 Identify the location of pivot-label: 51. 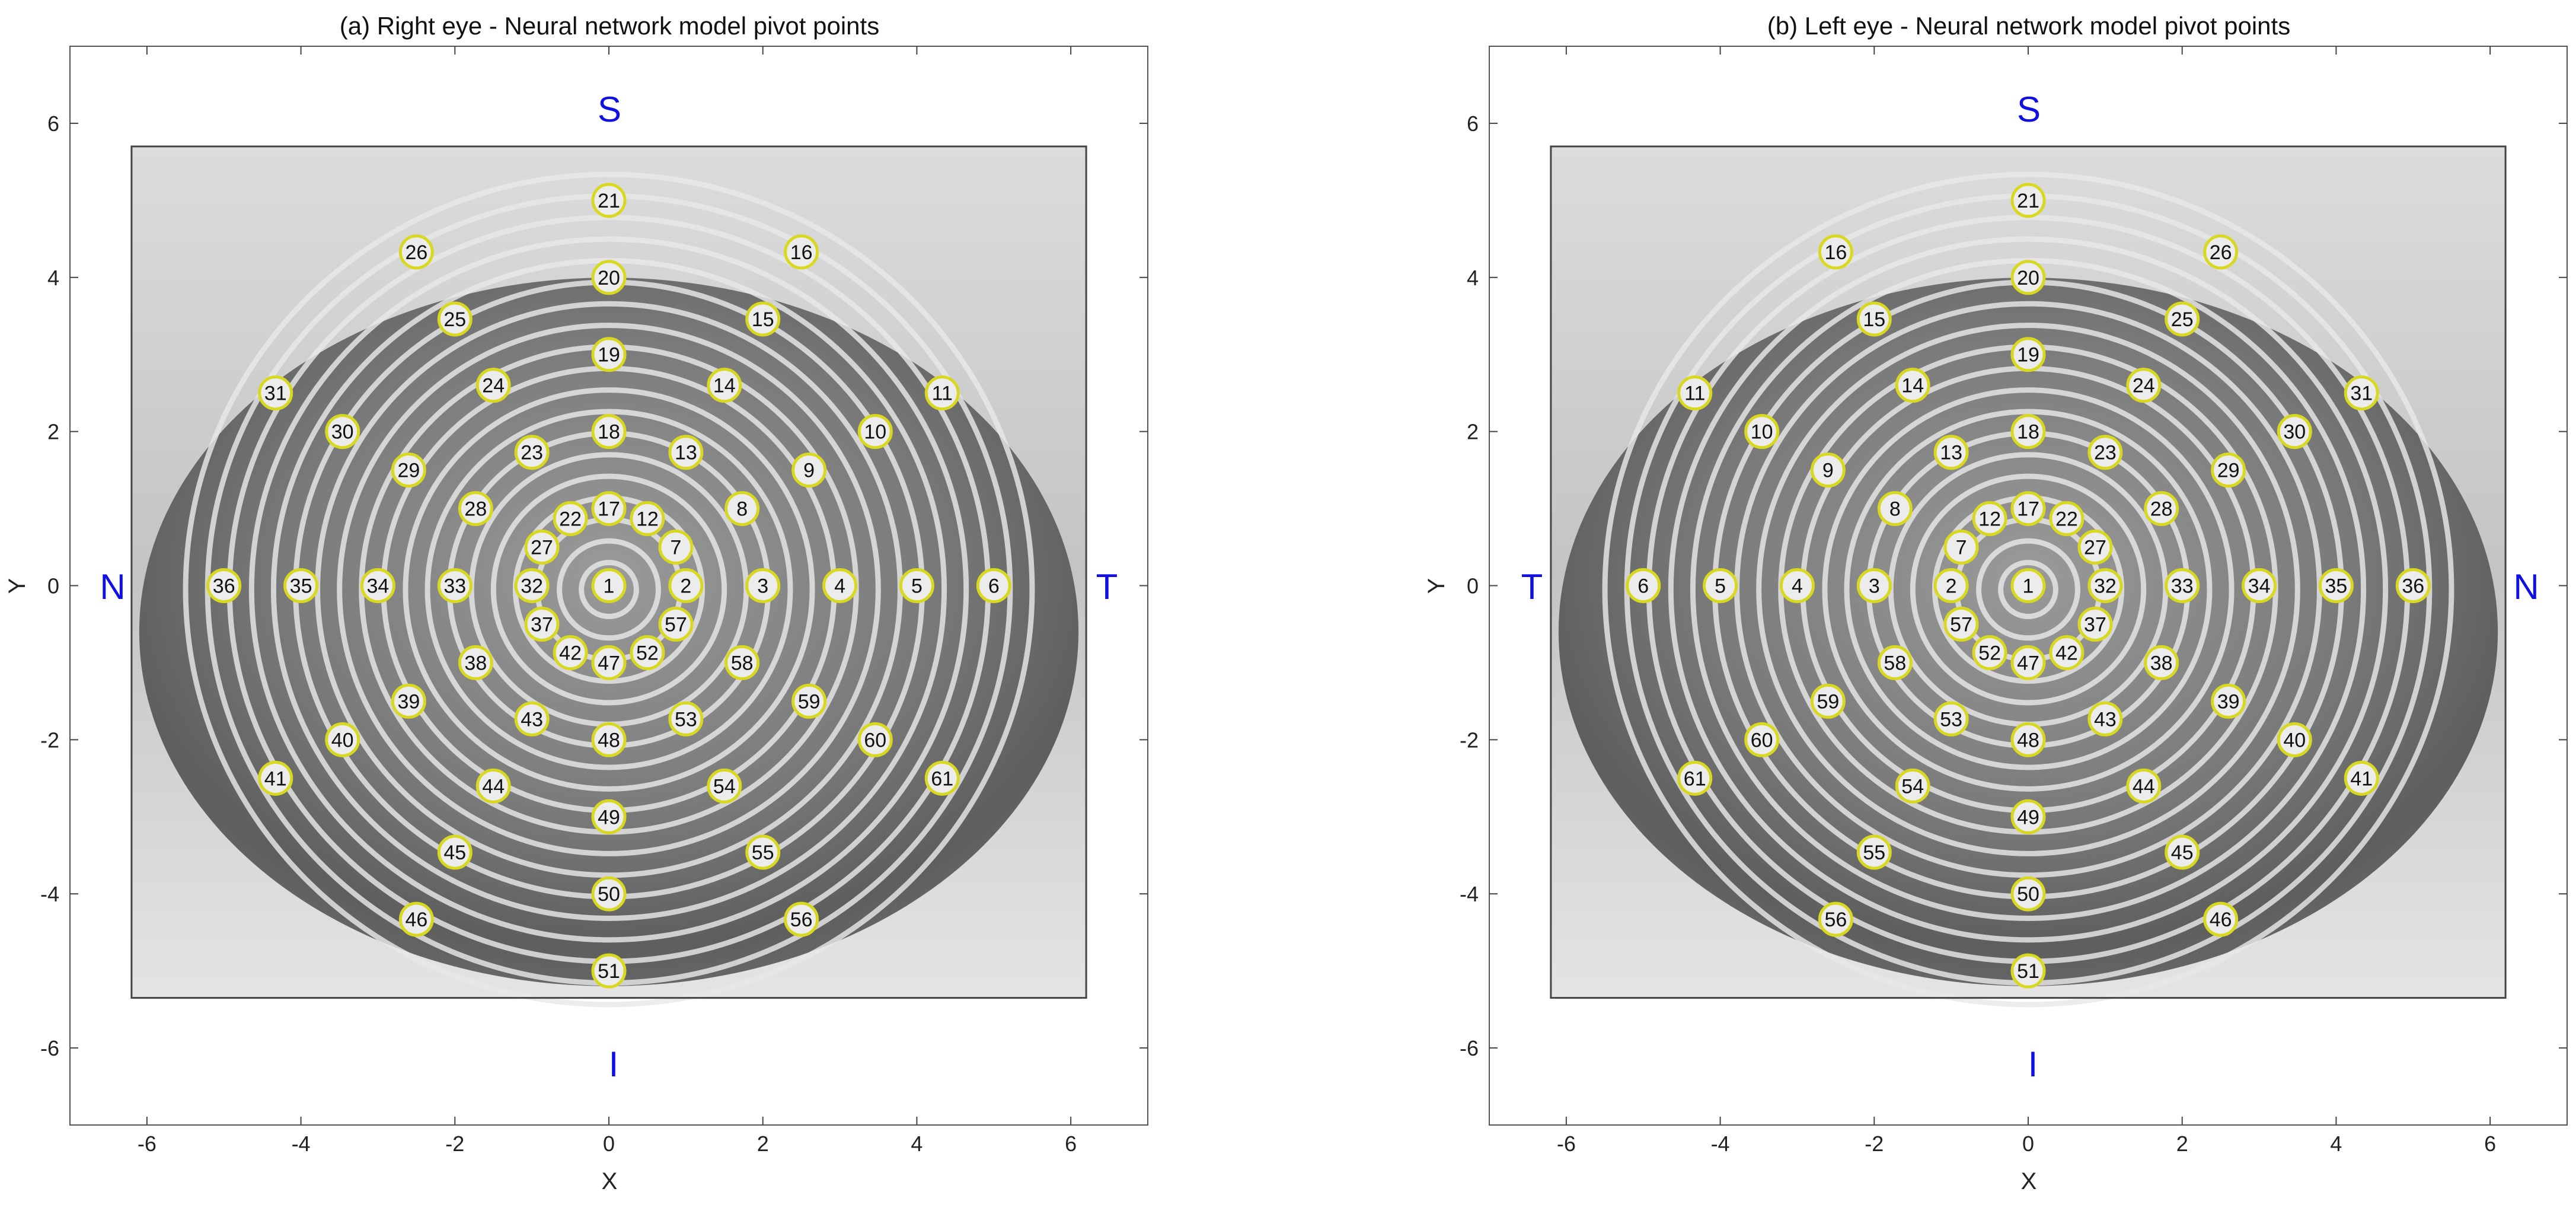
(609, 971).